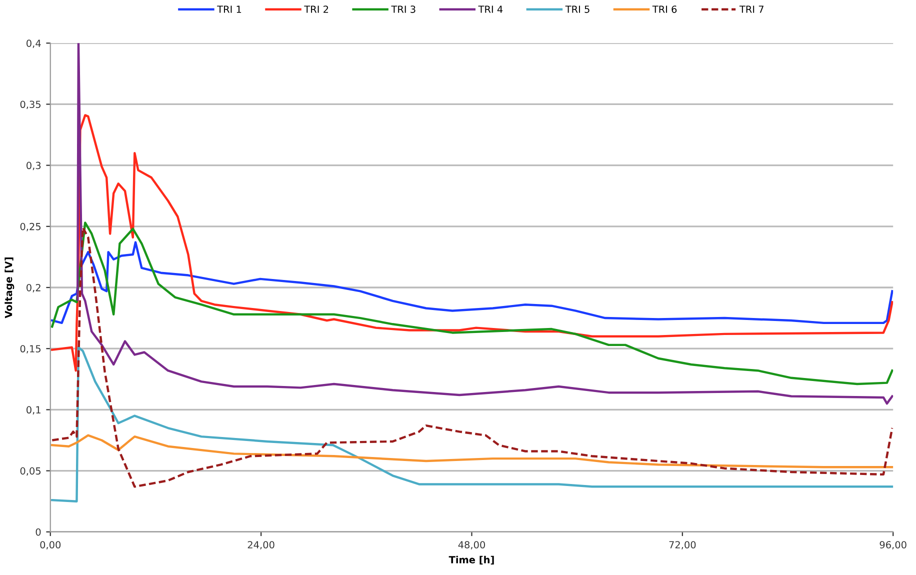  I want to click on legend-label: TRI 2, so click(316, 9).